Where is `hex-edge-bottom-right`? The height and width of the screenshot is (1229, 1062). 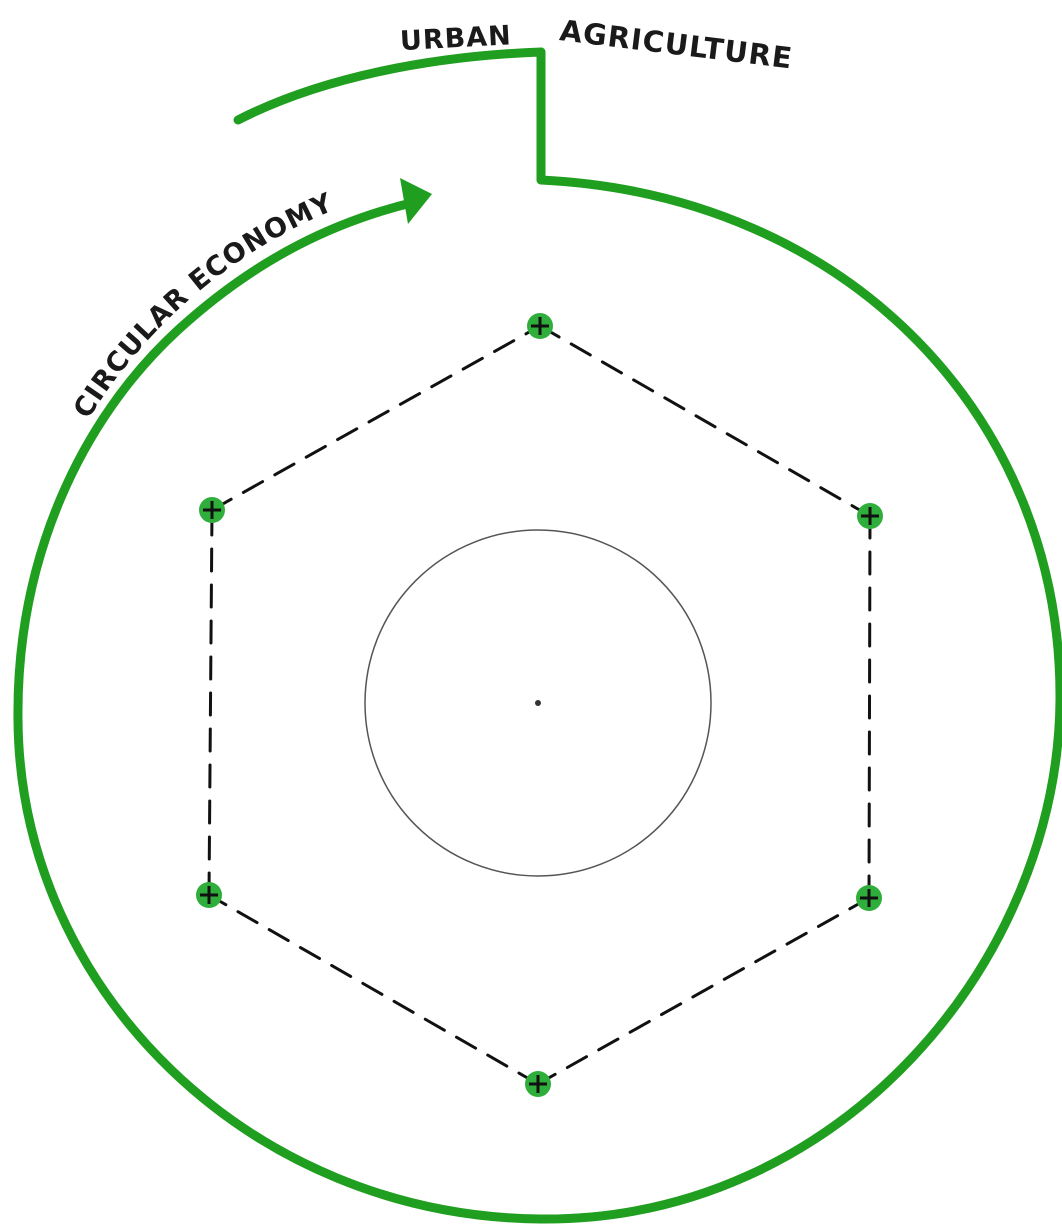 hex-edge-bottom-right is located at coordinates (703, 991).